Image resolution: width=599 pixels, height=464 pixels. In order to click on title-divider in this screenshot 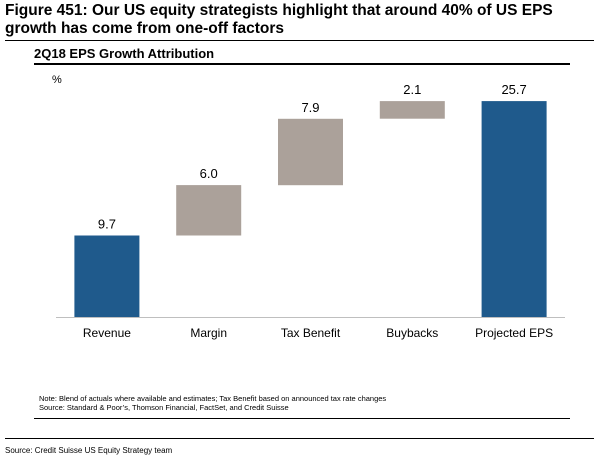, I will do `click(299, 40)`.